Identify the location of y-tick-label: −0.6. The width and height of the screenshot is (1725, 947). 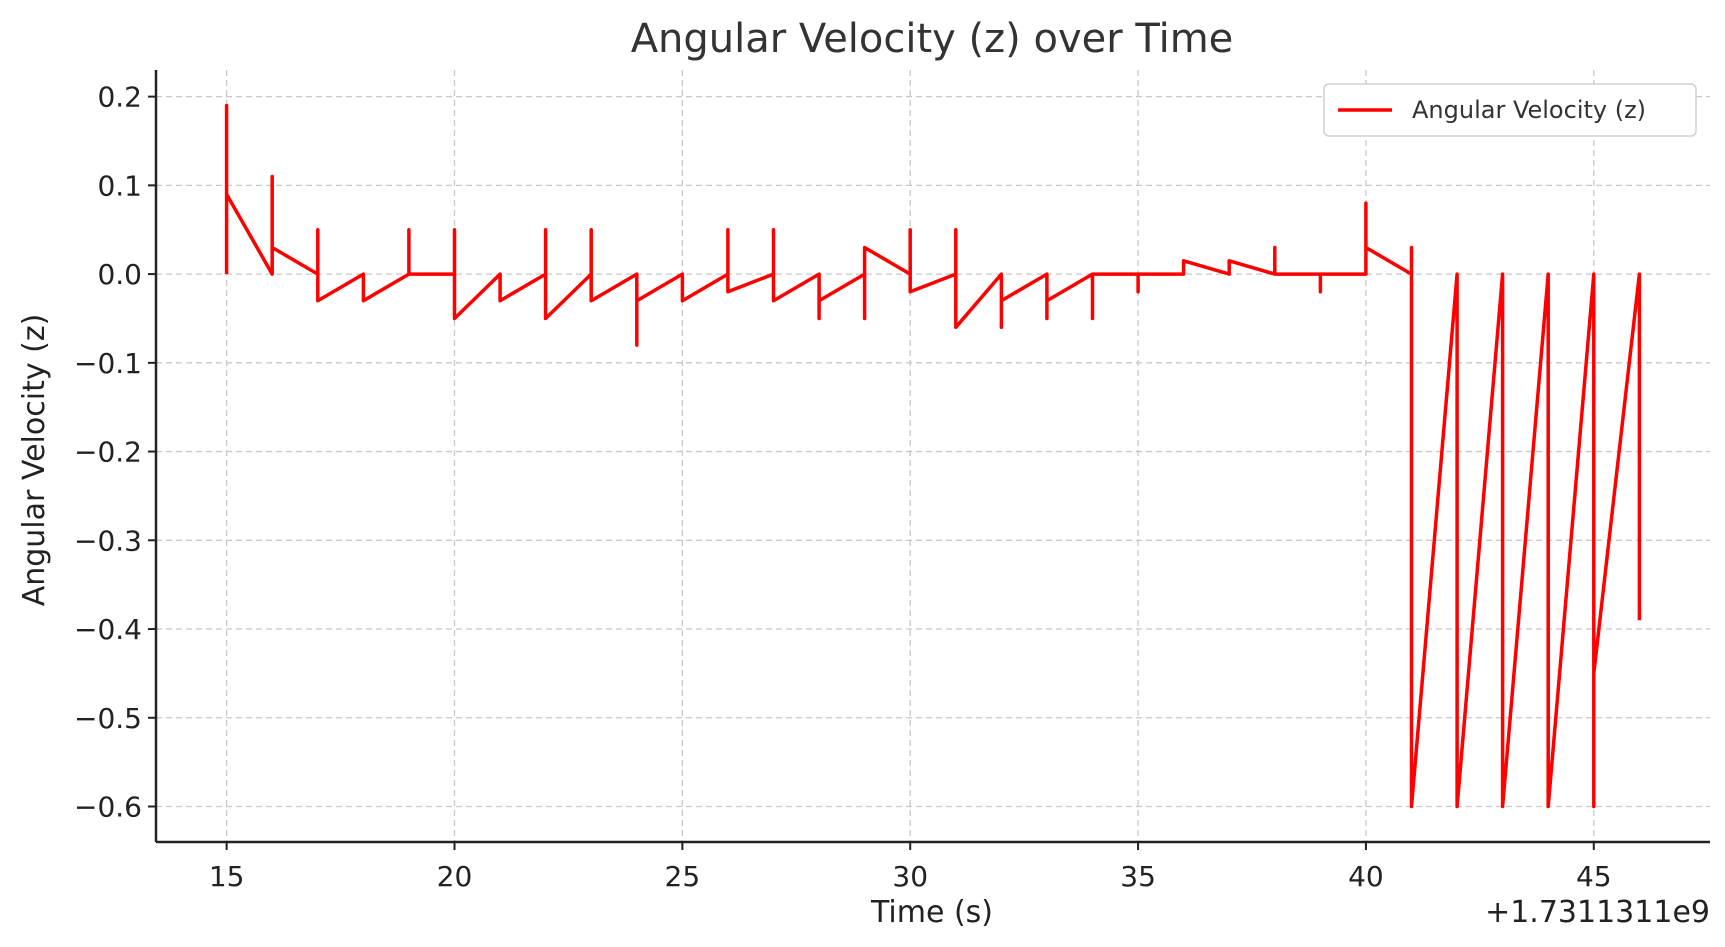
(108, 807).